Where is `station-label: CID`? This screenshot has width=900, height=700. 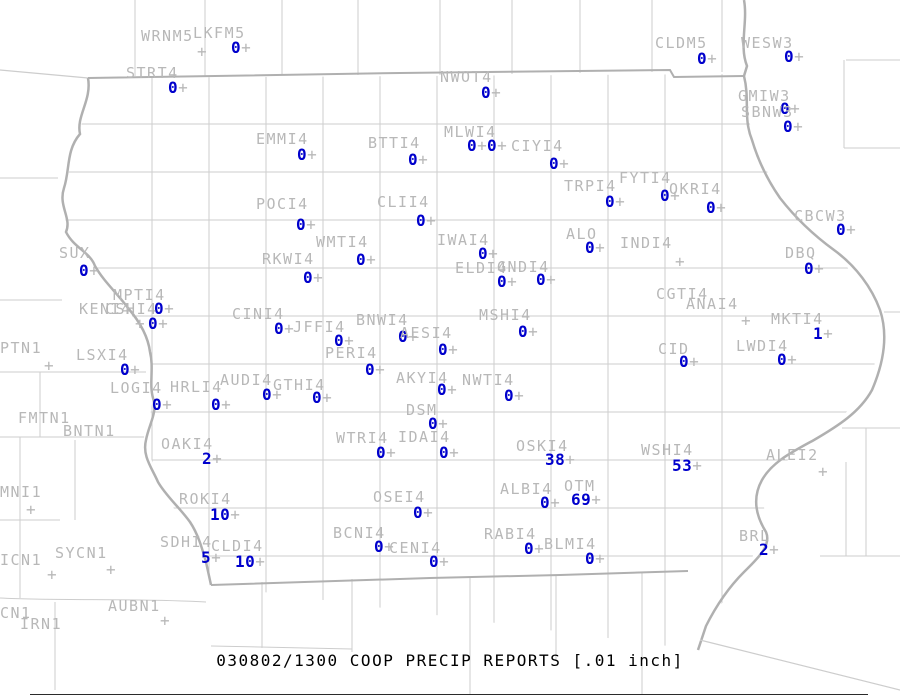
station-label: CID is located at coordinates (674, 349).